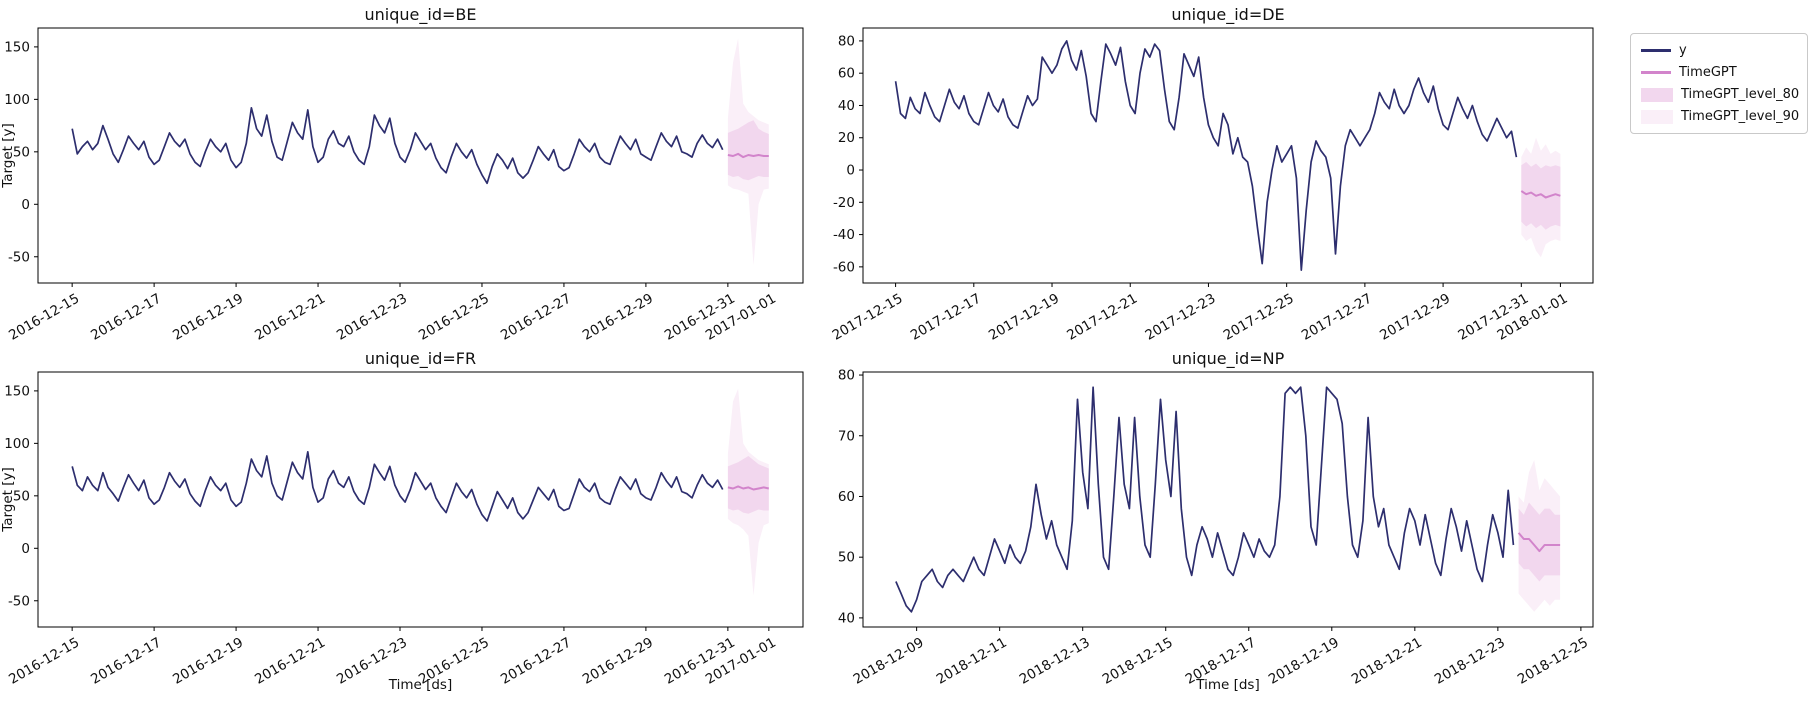 The width and height of the screenshot is (1815, 711). I want to click on FR-x-tick-label: 2016-12-15, so click(44, 661).